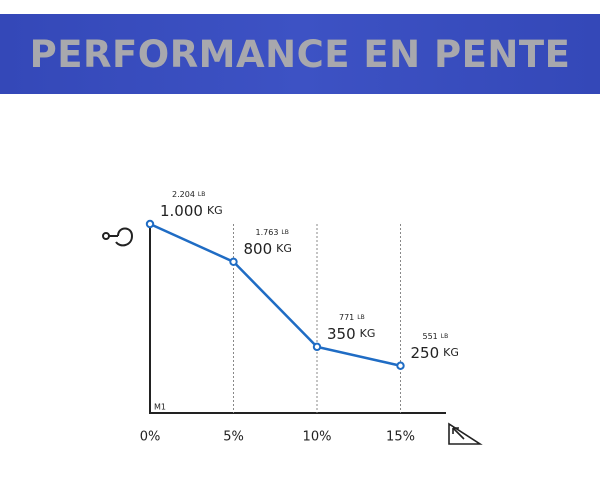 This screenshot has width=600, height=502. What do you see at coordinates (183, 194) in the screenshot?
I see `secondary-value: 2.204` at bounding box center [183, 194].